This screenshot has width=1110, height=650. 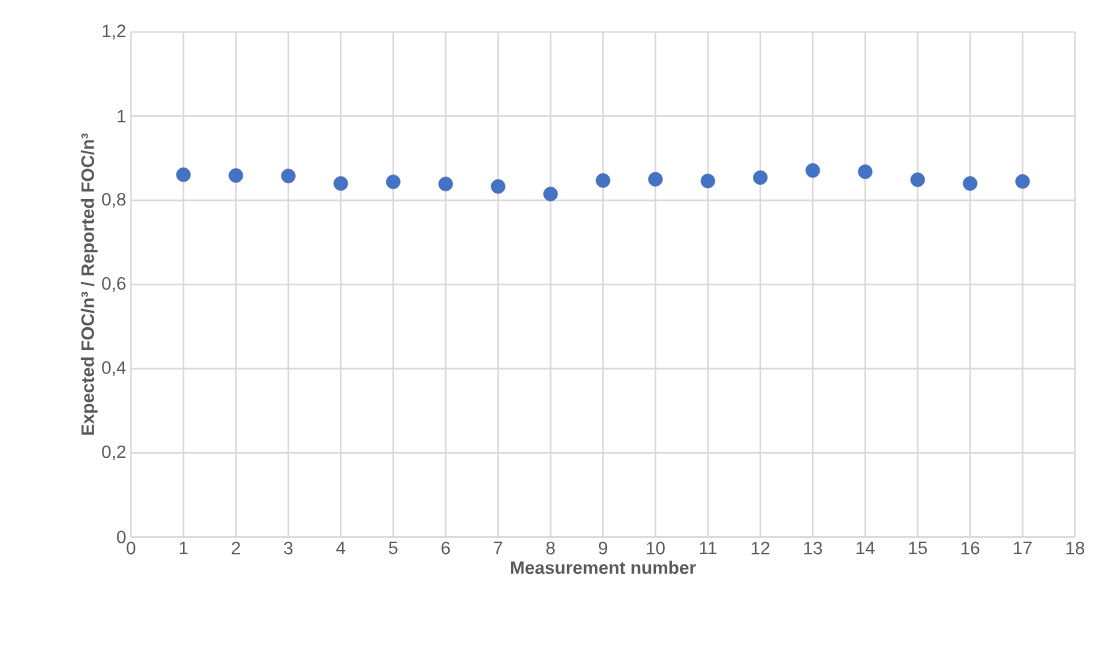 What do you see at coordinates (655, 548) in the screenshot?
I see `x-tick-label: 10` at bounding box center [655, 548].